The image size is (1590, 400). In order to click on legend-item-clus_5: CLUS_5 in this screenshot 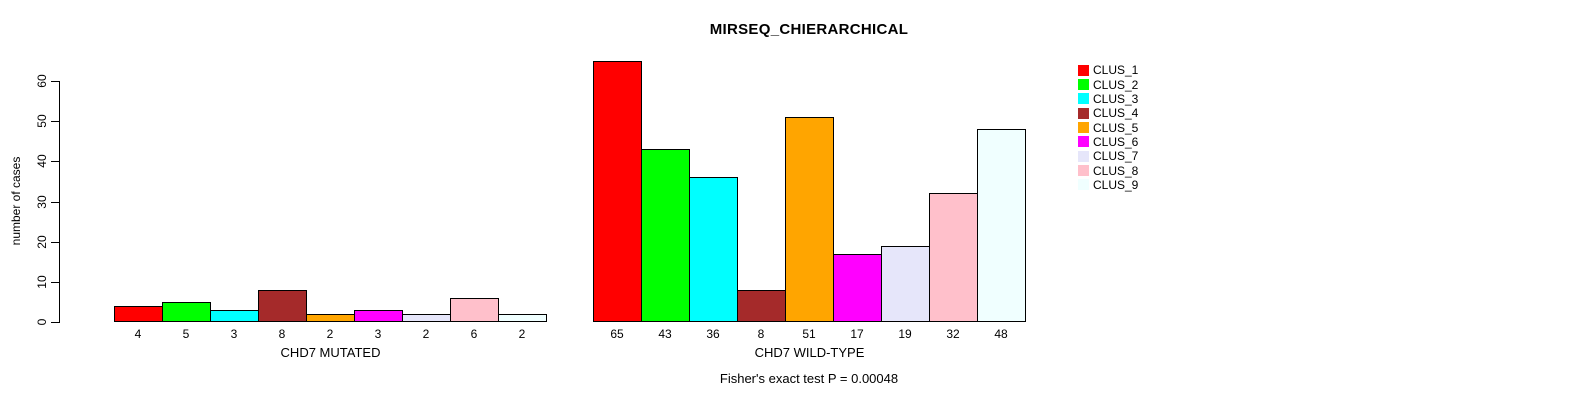, I will do `click(1108, 127)`.